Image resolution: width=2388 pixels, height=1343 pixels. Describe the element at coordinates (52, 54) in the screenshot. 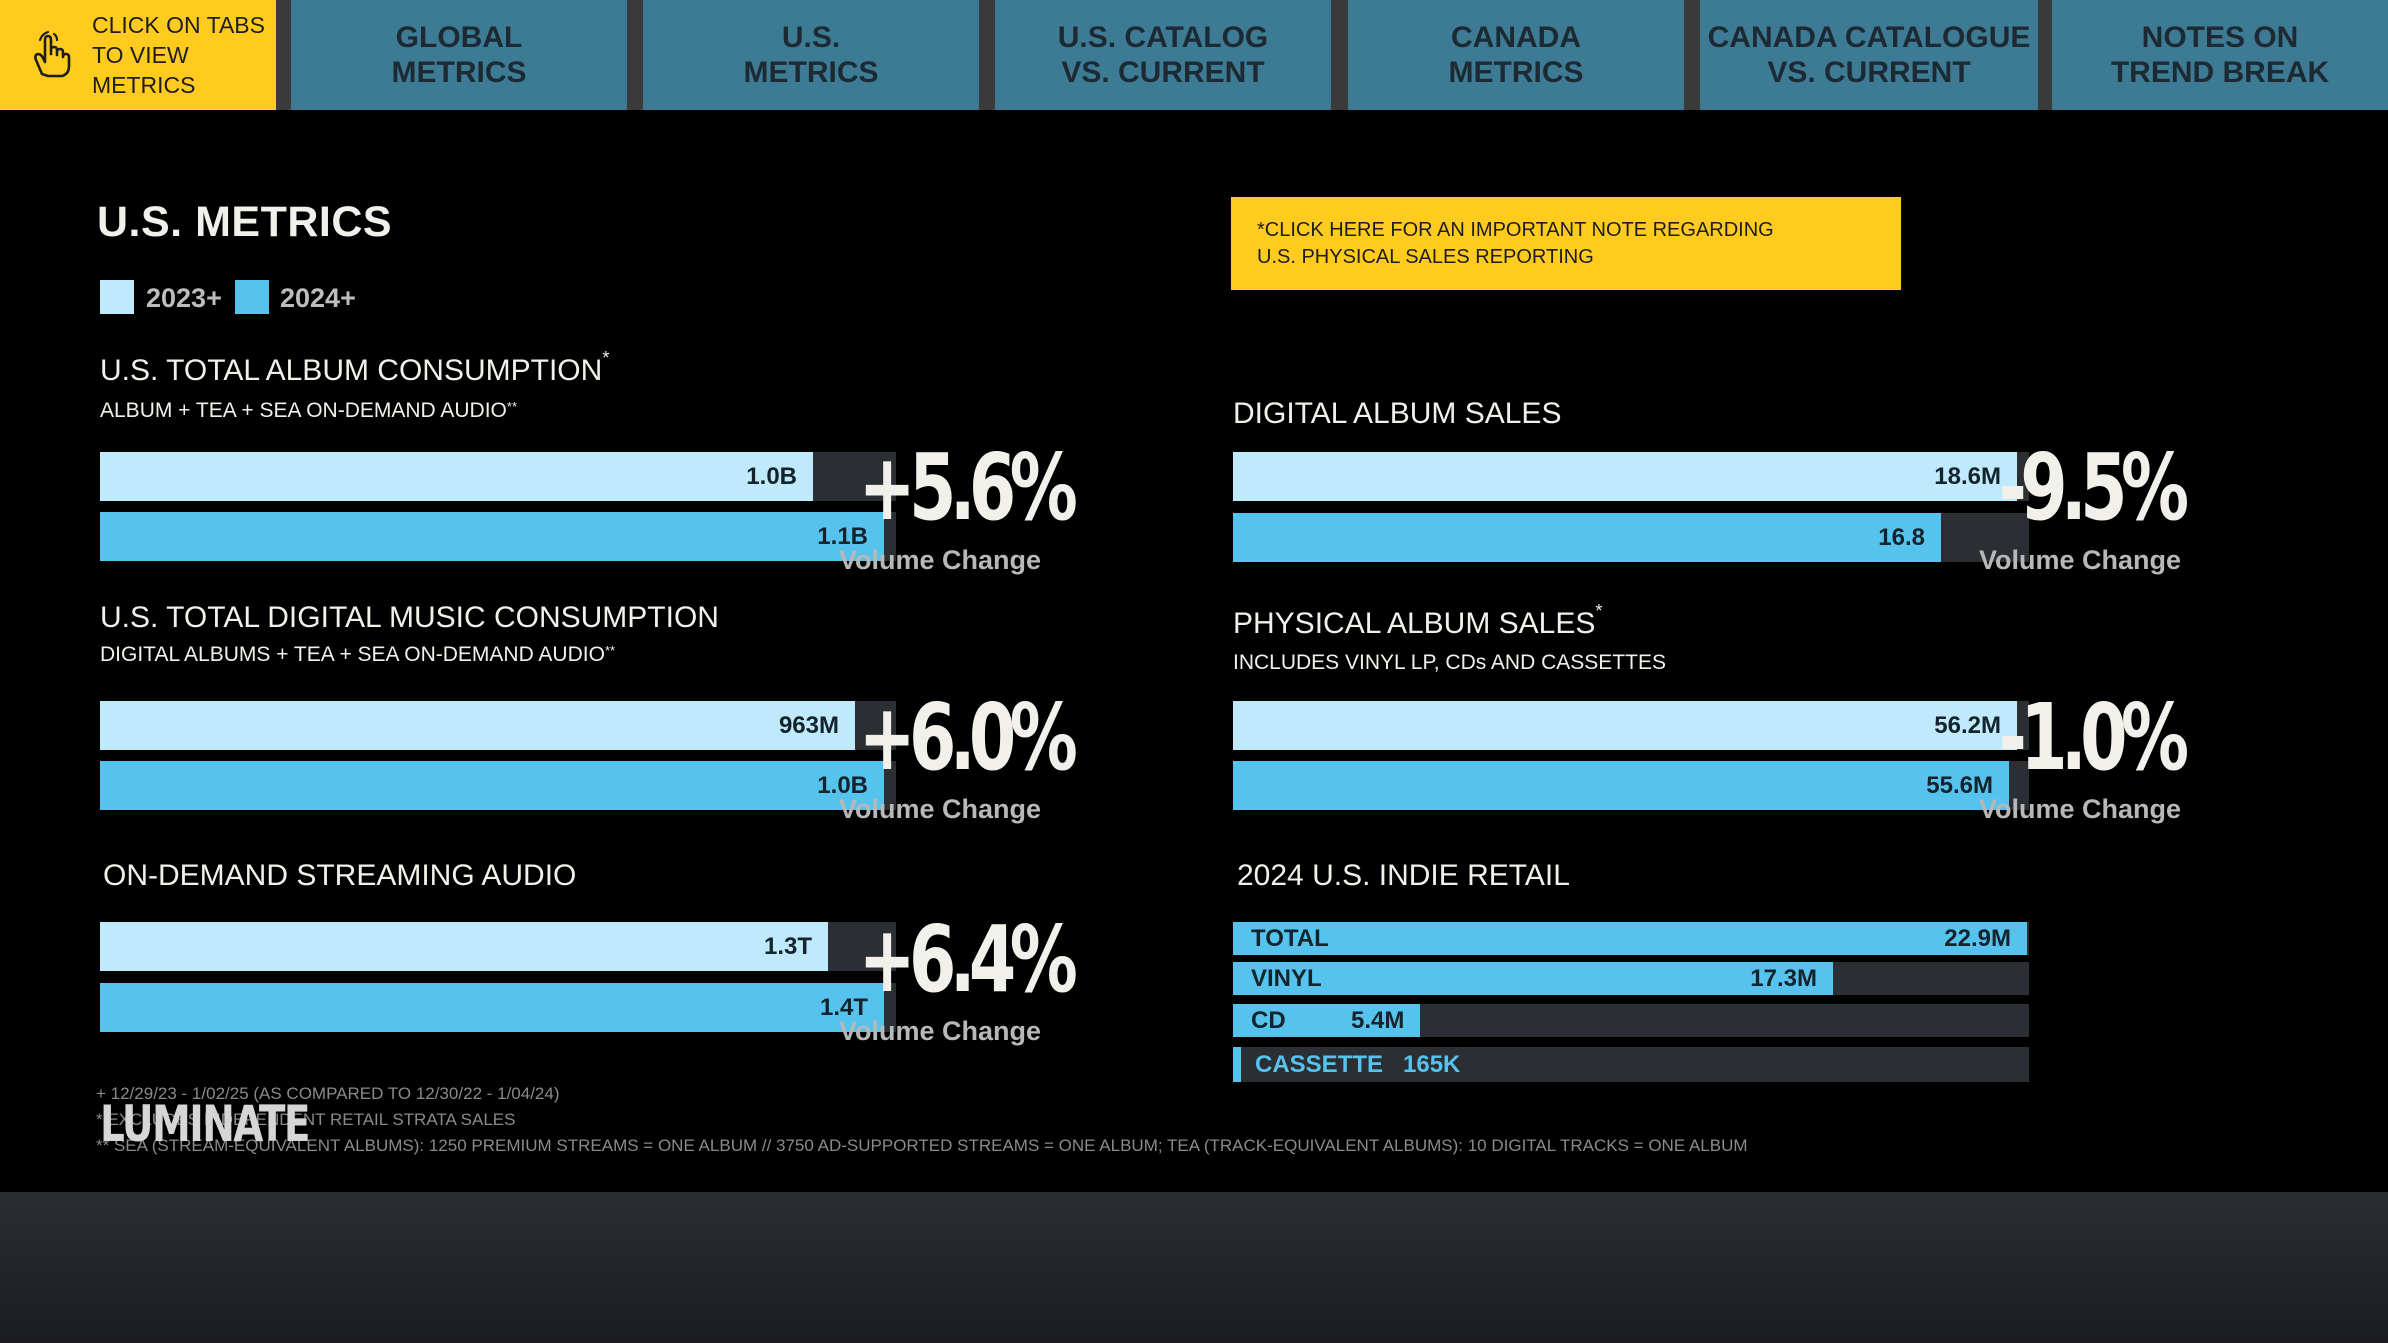

I see `pointing-hand-icon` at that location.